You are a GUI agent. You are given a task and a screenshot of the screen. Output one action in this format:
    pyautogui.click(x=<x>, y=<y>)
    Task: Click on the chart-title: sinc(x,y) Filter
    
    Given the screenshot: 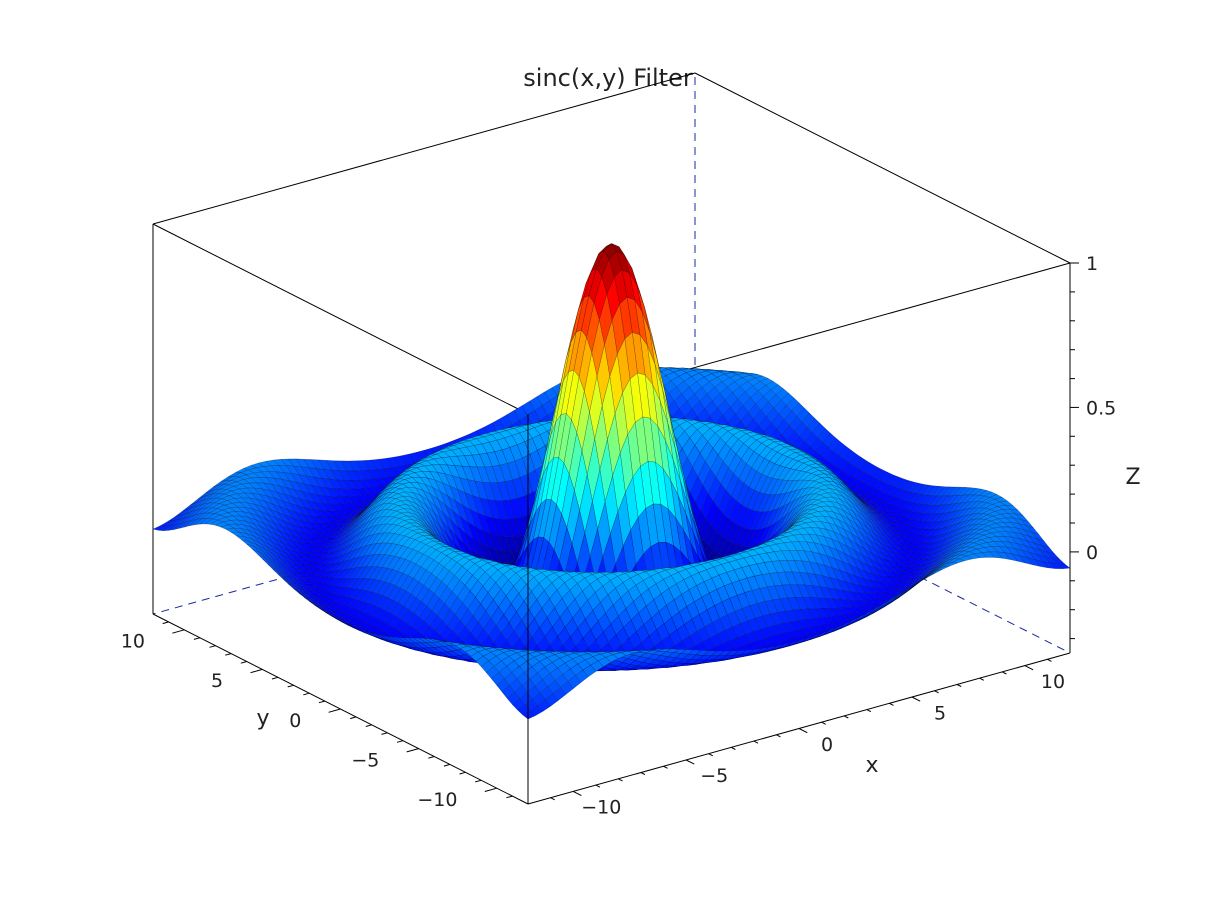 What is the action you would take?
    pyautogui.click(x=608, y=78)
    